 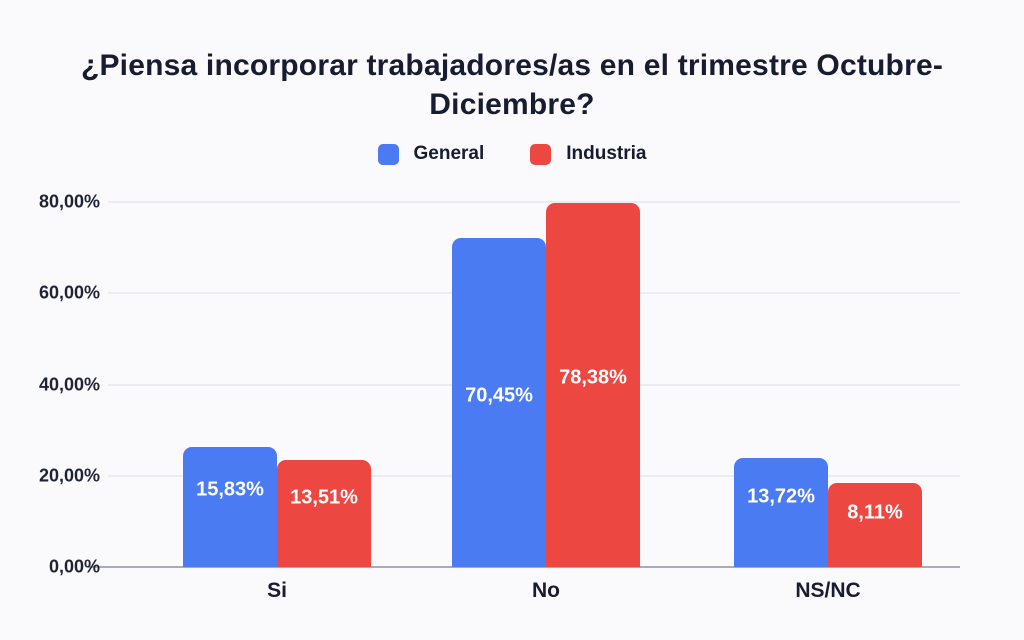 I want to click on legend-swatch-general-icon, so click(x=388, y=154).